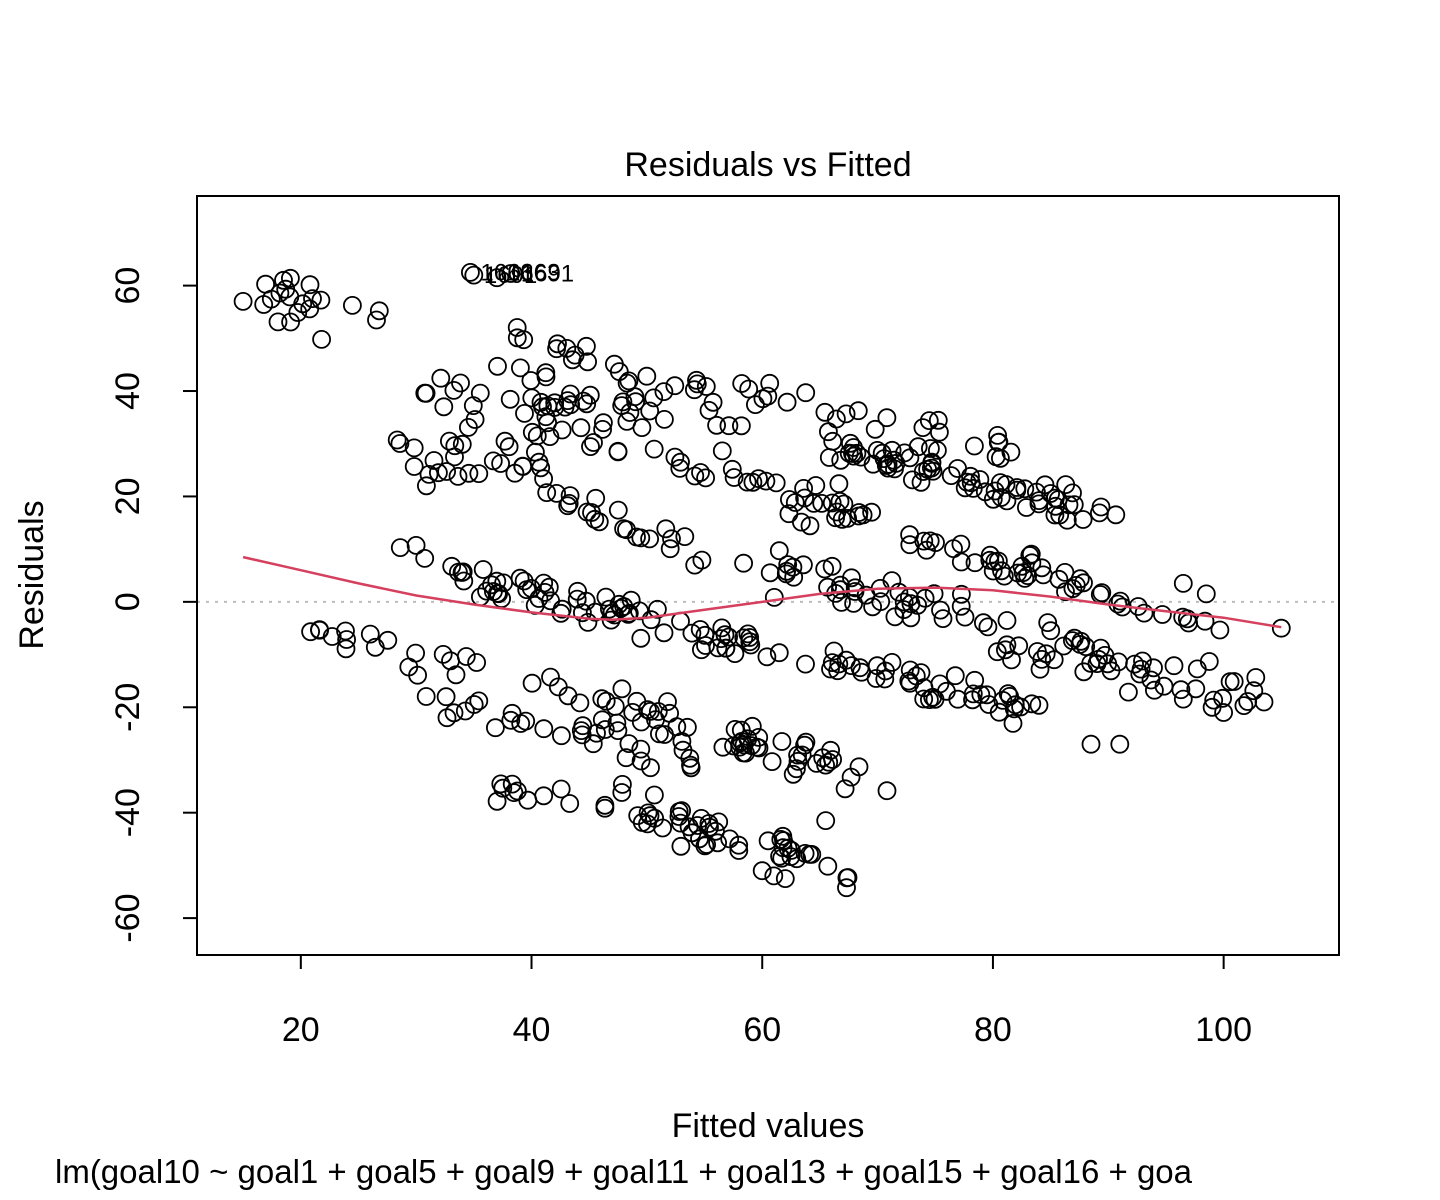 The width and height of the screenshot is (1440, 1200). What do you see at coordinates (762, 592) in the screenshot?
I see `lowess-smoother-line` at bounding box center [762, 592].